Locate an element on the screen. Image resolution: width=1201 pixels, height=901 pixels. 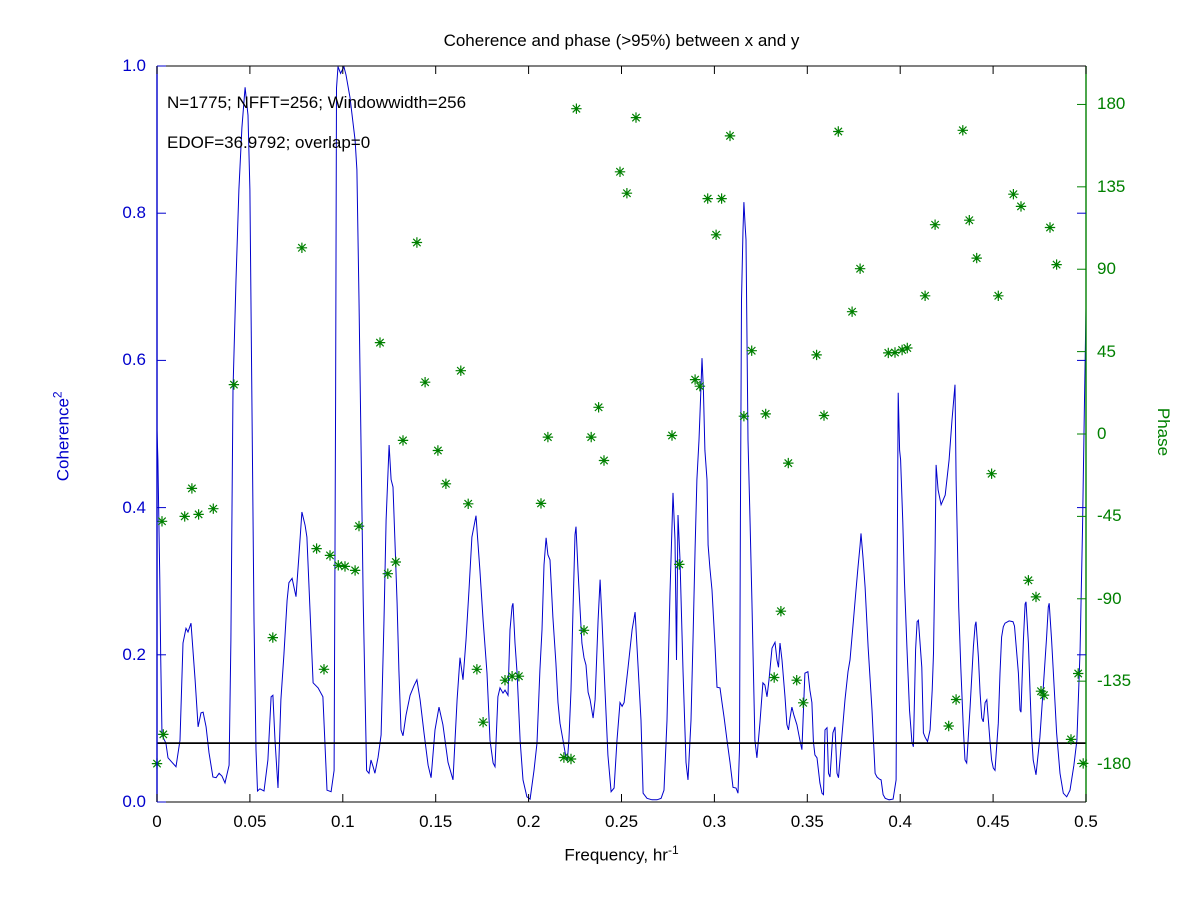
y-right-tick-label: 180 is located at coordinates (1111, 104).